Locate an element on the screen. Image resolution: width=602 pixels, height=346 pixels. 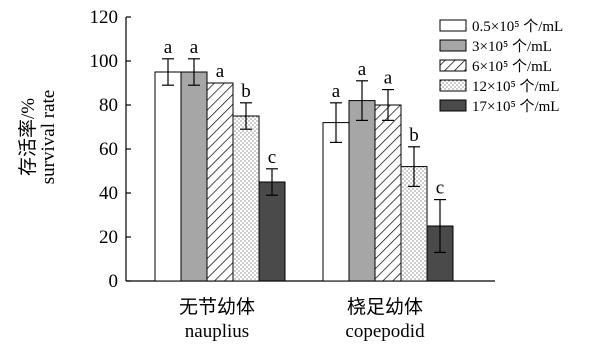
legend-label-2: 6×10⁵ 个/mL is located at coordinates (512, 66).